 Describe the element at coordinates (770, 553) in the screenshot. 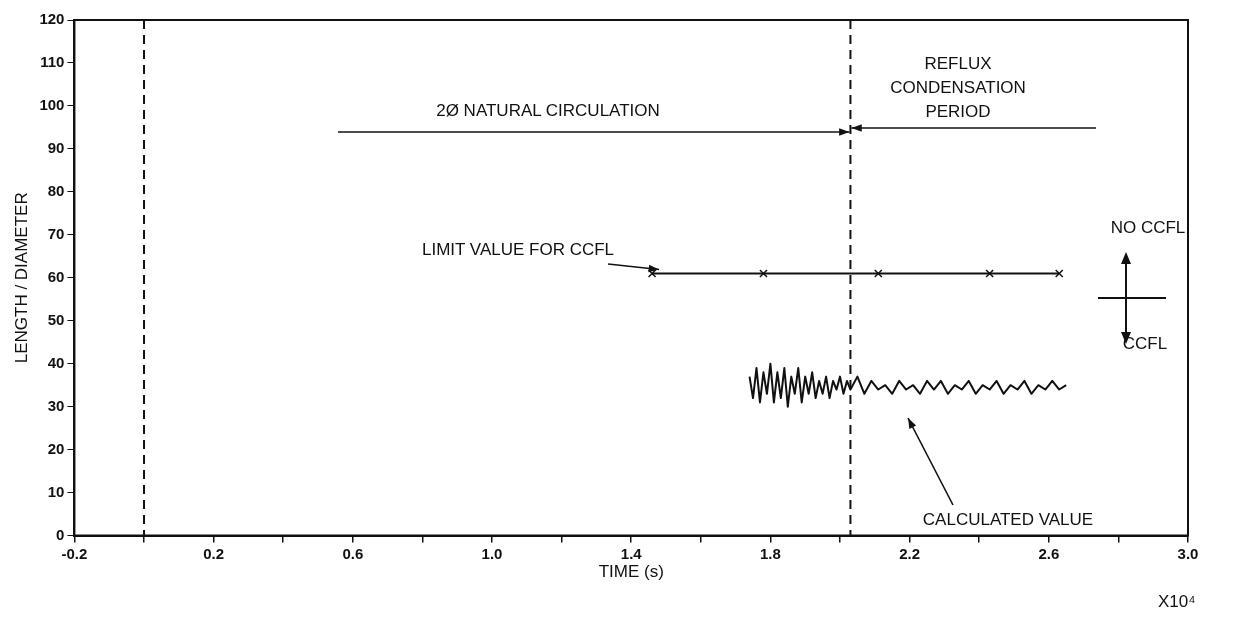

I see `x-tick-label: 1.8` at that location.